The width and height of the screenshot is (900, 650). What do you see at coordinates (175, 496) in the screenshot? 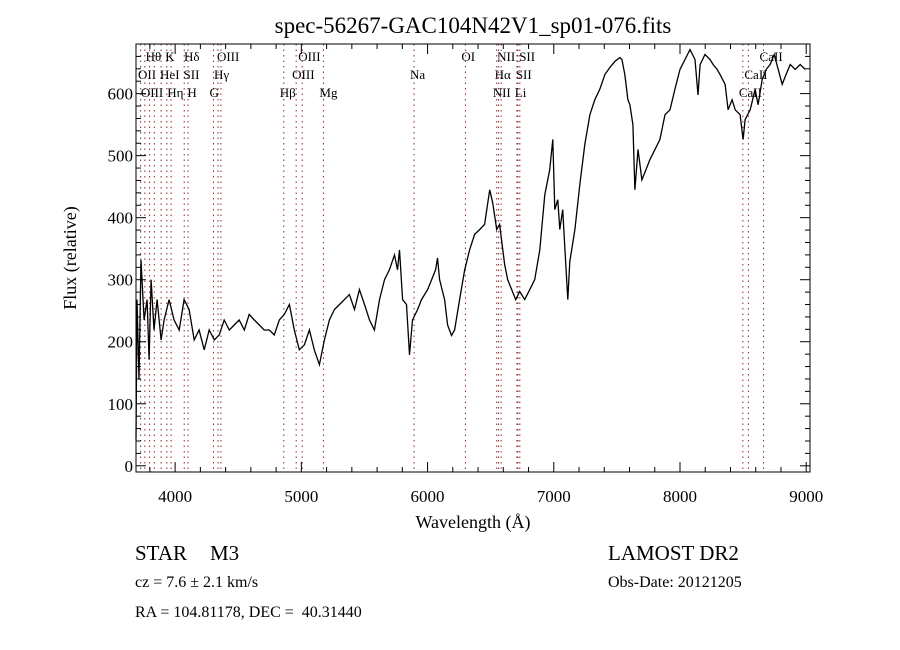
I see `x-tick-label: 4000` at bounding box center [175, 496].